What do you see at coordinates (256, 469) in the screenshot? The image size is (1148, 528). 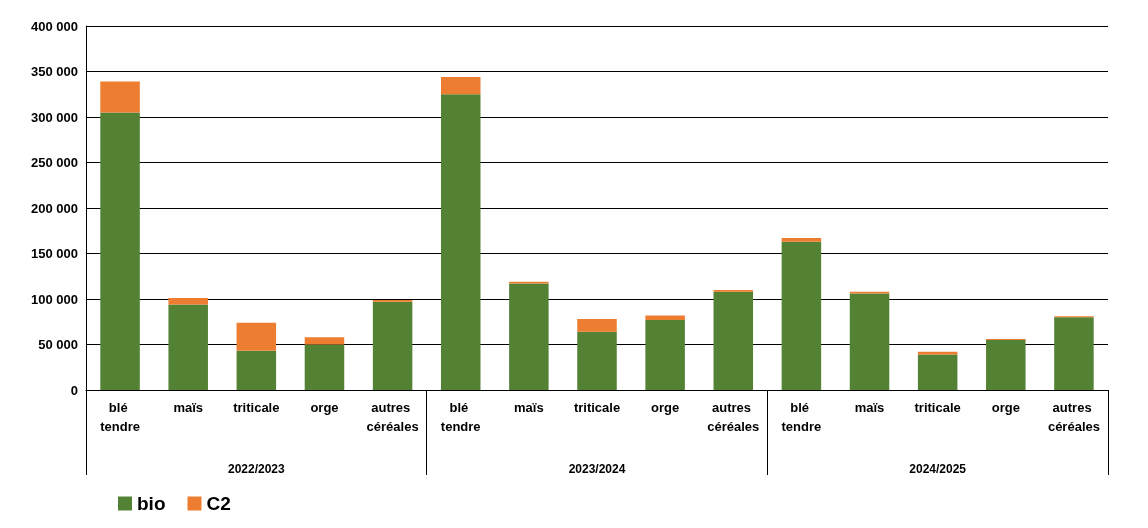 I see `text: 2022/2023` at bounding box center [256, 469].